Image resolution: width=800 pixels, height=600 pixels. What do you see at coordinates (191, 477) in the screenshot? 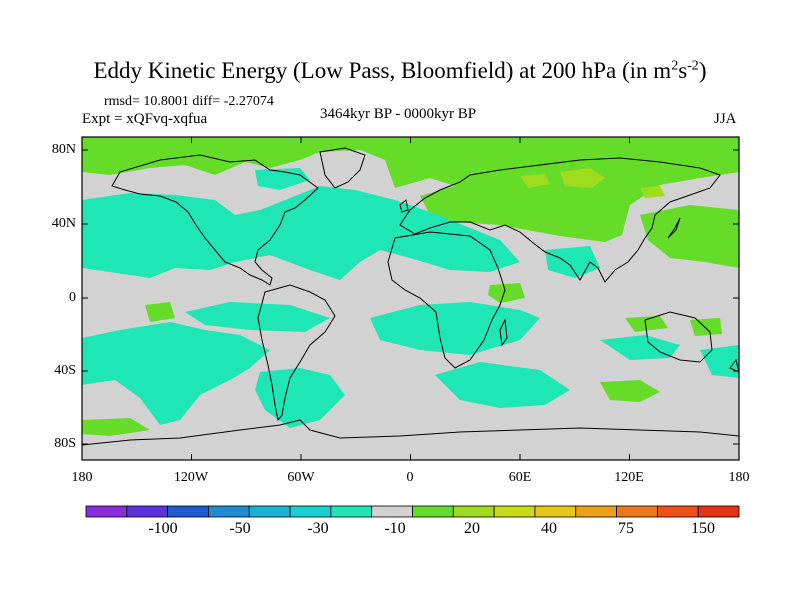
I see `lon-label: 120W` at bounding box center [191, 477].